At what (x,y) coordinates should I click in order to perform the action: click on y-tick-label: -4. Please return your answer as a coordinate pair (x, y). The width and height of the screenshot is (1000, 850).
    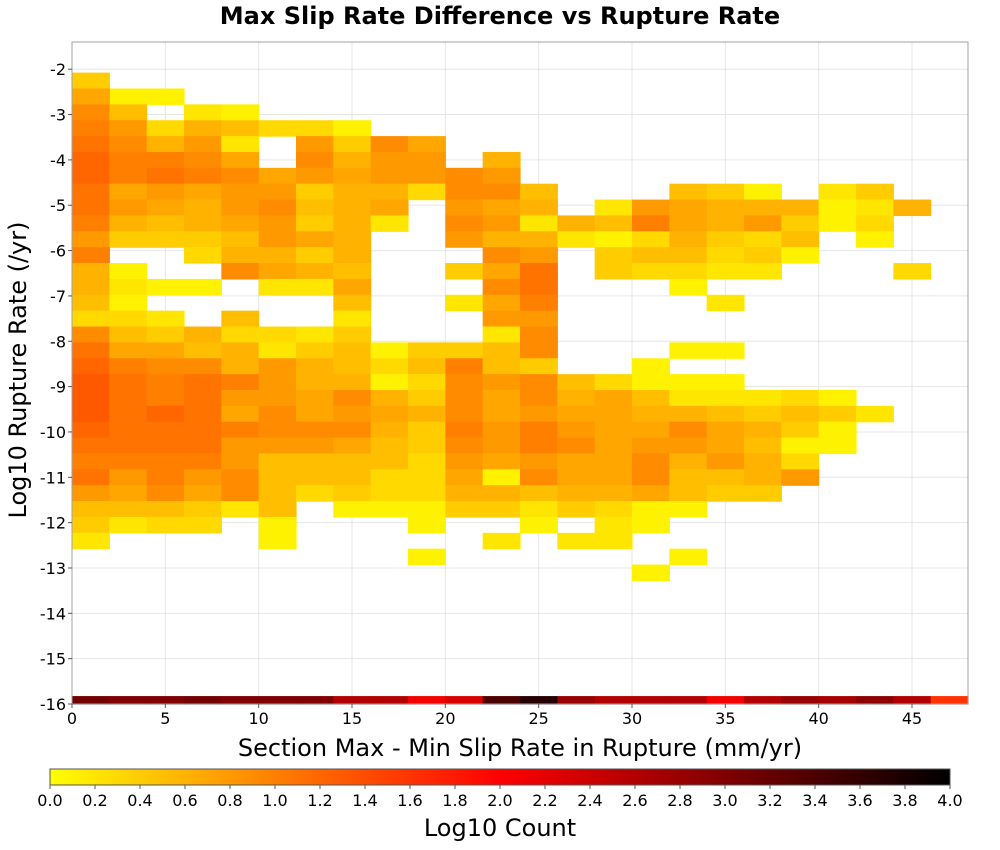
    Looking at the image, I should click on (58, 160).